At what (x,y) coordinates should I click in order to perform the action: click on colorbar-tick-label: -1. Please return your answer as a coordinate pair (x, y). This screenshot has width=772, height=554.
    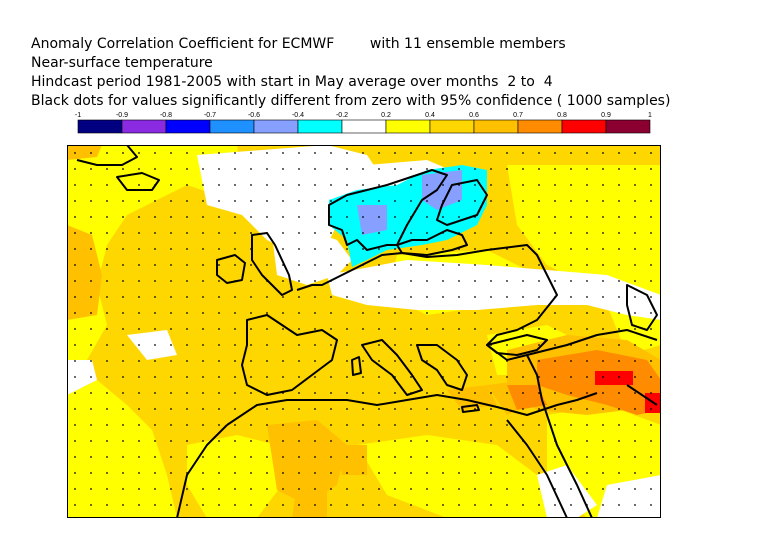
    Looking at the image, I should click on (78, 115).